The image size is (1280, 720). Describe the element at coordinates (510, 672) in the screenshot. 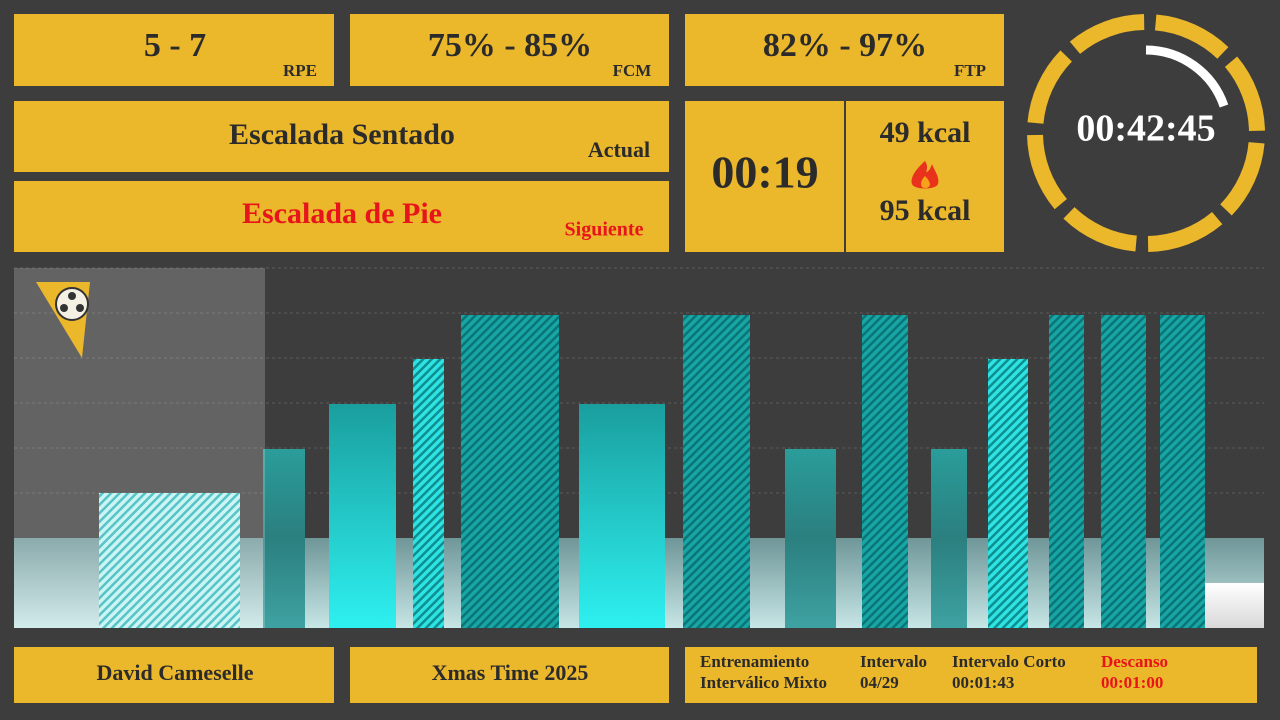

I see `session-name: Xmas Time 2025` at that location.